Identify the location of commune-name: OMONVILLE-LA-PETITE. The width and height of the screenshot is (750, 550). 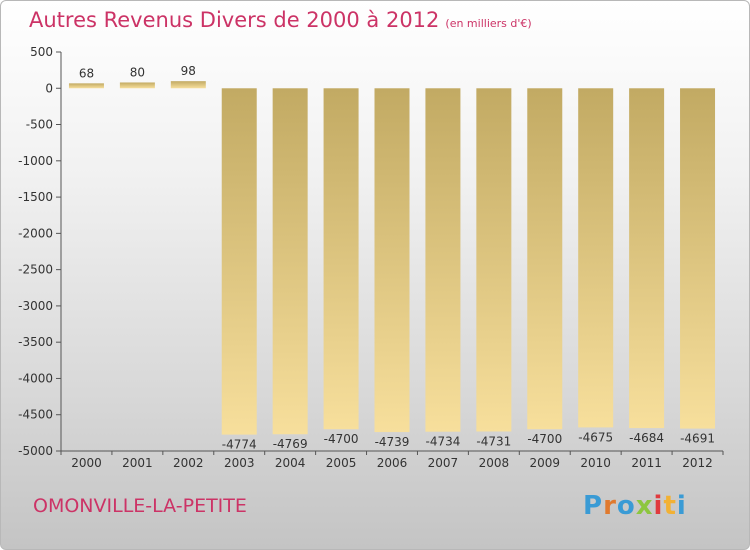
(140, 506).